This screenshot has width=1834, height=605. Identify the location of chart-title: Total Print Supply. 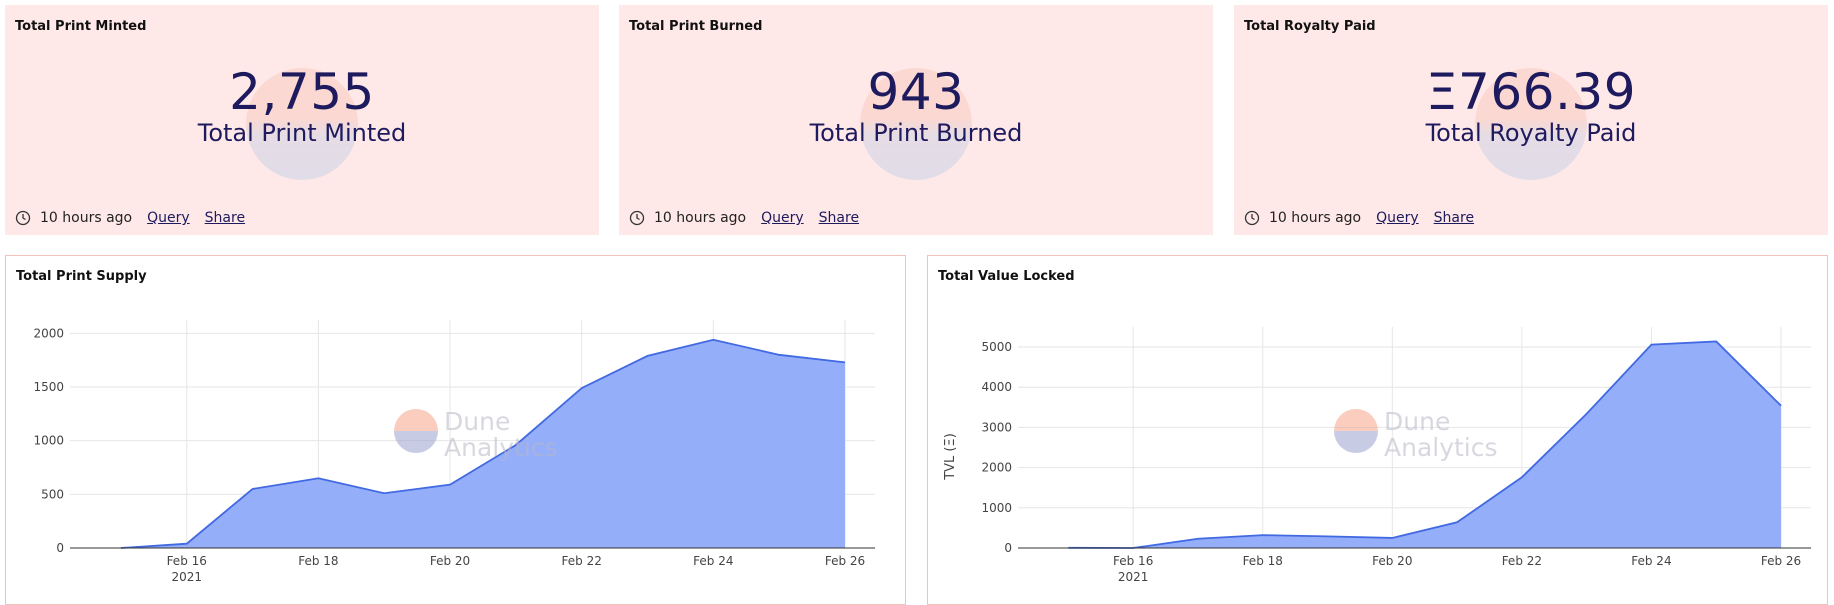
(81, 276).